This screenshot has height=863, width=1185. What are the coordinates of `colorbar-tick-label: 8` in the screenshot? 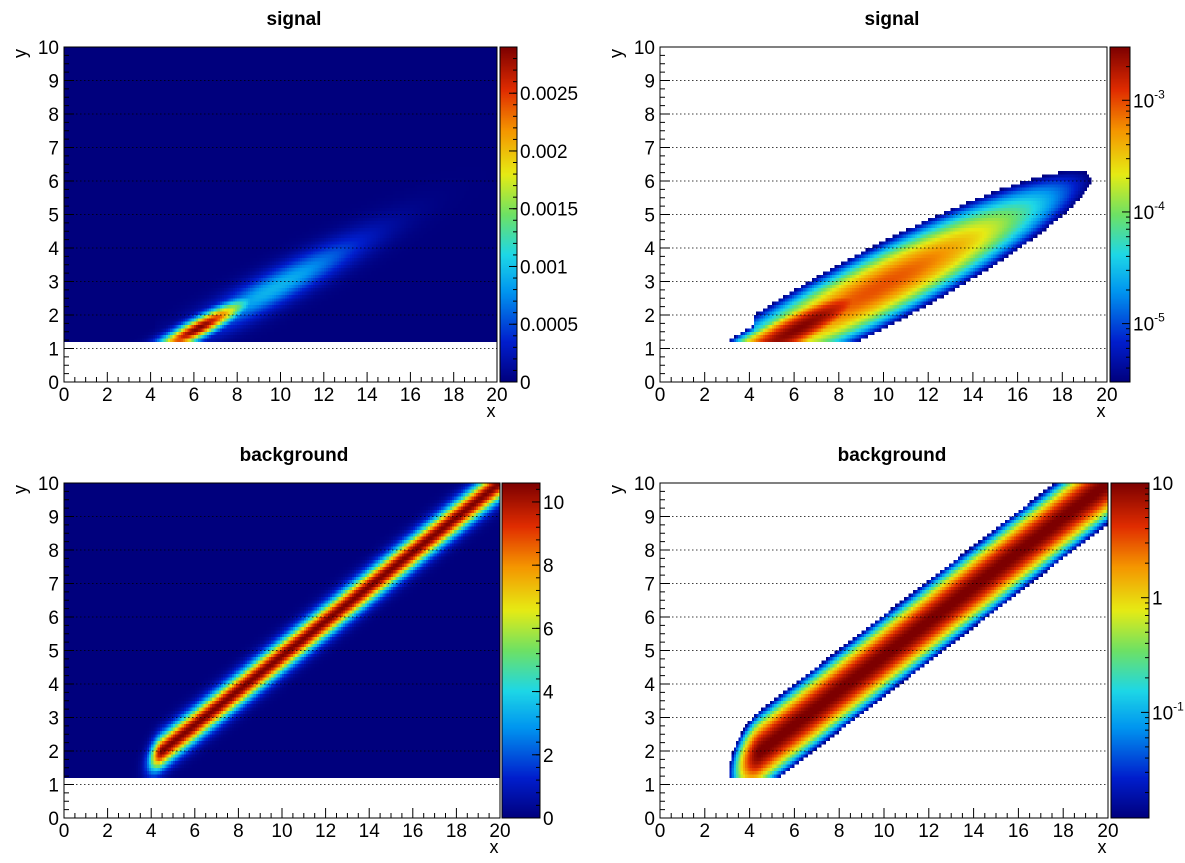 It's located at (548, 566).